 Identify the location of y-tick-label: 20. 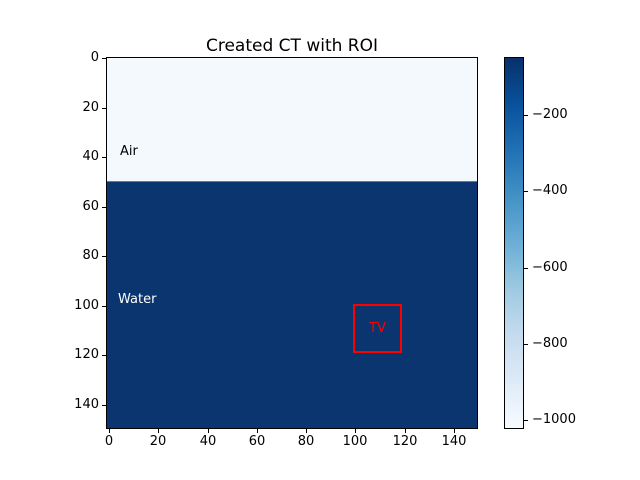
(90, 107).